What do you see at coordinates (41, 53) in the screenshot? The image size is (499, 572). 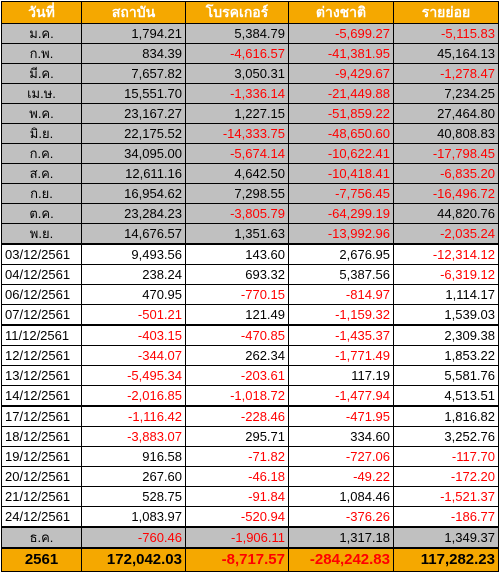 I see `row-label: ก.พ.` at bounding box center [41, 53].